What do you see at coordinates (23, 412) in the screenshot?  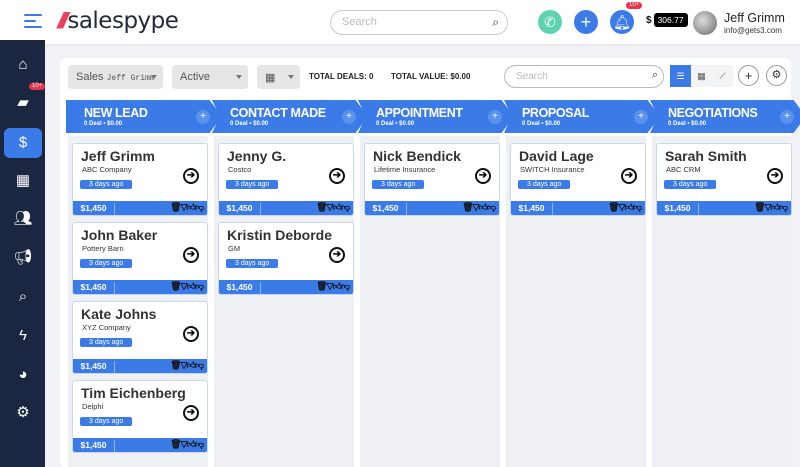 I see `gear-icon: ⚙` at bounding box center [23, 412].